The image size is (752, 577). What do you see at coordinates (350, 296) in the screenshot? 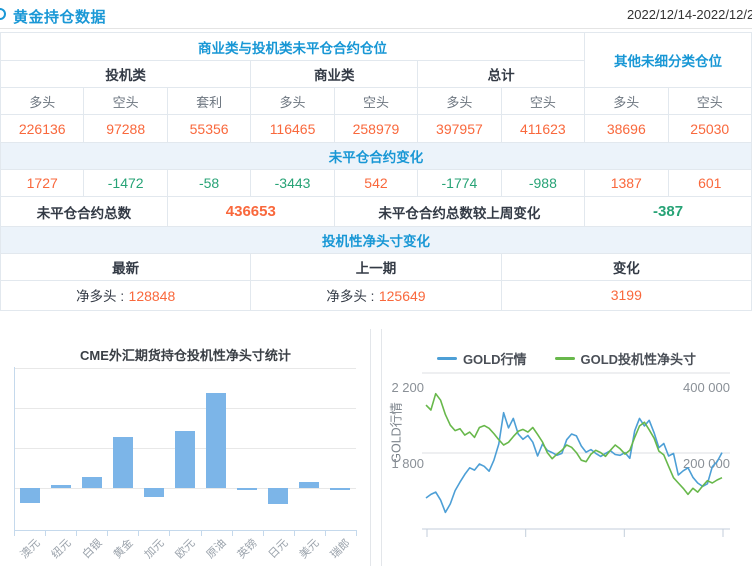
I see `net-previous-label: 净多头 :` at bounding box center [350, 296].